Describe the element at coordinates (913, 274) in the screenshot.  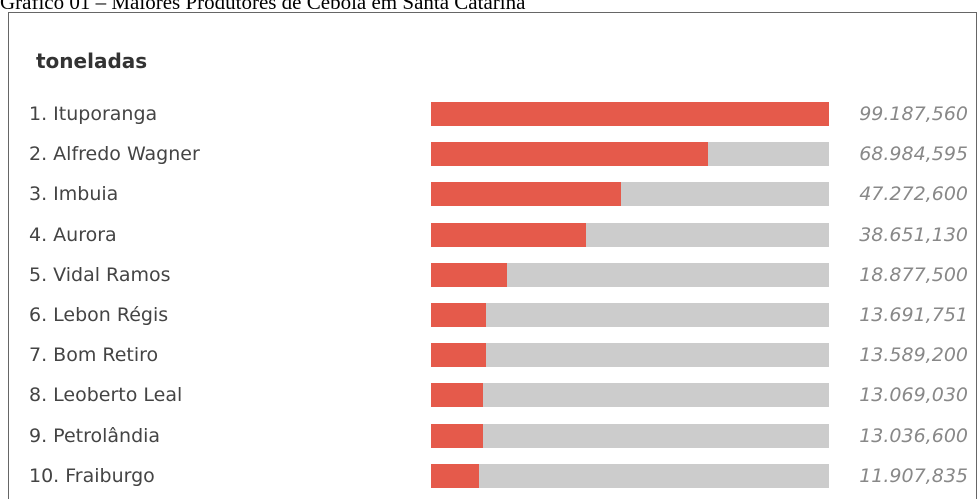
I see `value-label: 18.877,500` at that location.